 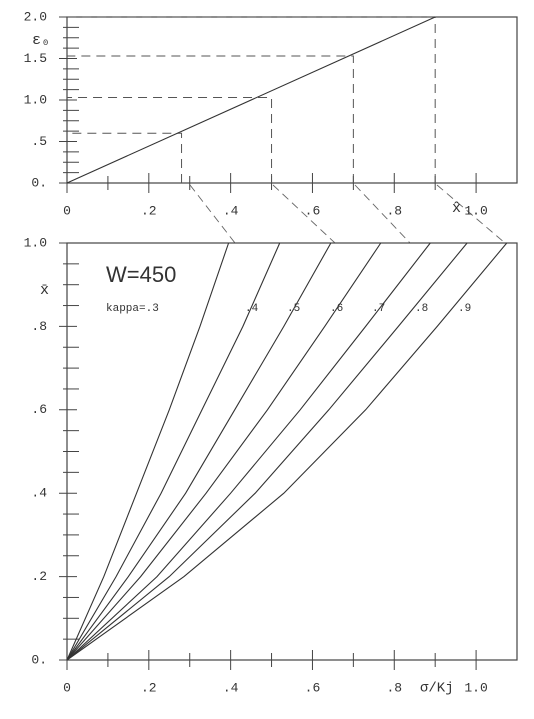 What do you see at coordinates (421, 309) in the screenshot?
I see `series-label: .8` at bounding box center [421, 309].